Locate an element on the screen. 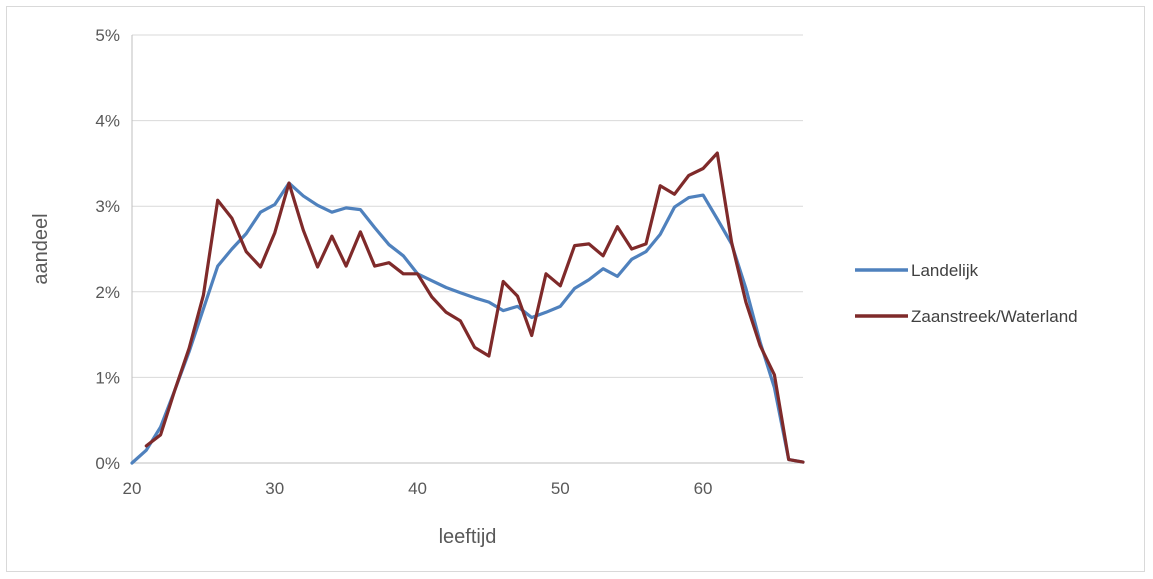 The width and height of the screenshot is (1153, 579). x-axis-title: leeftijd is located at coordinates (468, 537).